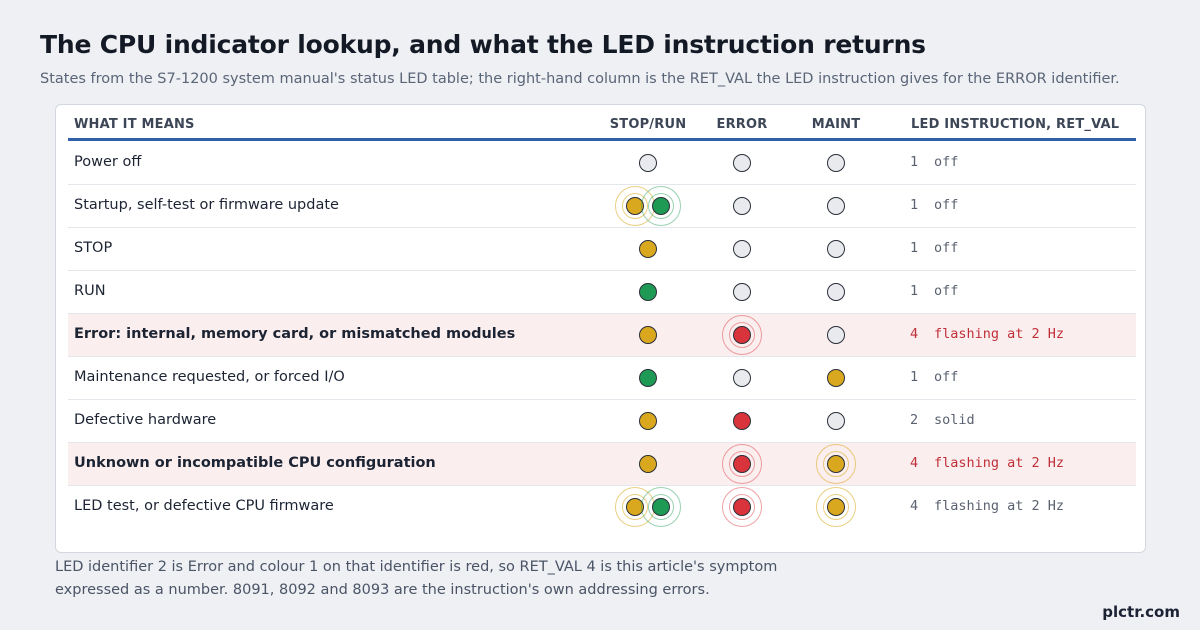 The height and width of the screenshot is (630, 1200). What do you see at coordinates (914, 420) in the screenshot?
I see `ret-val-code: 2` at bounding box center [914, 420].